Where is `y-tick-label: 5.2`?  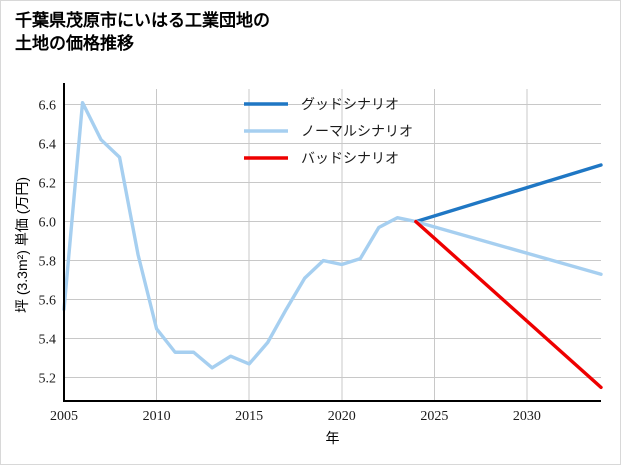 y-tick-label: 5.2 is located at coordinates (48, 379).